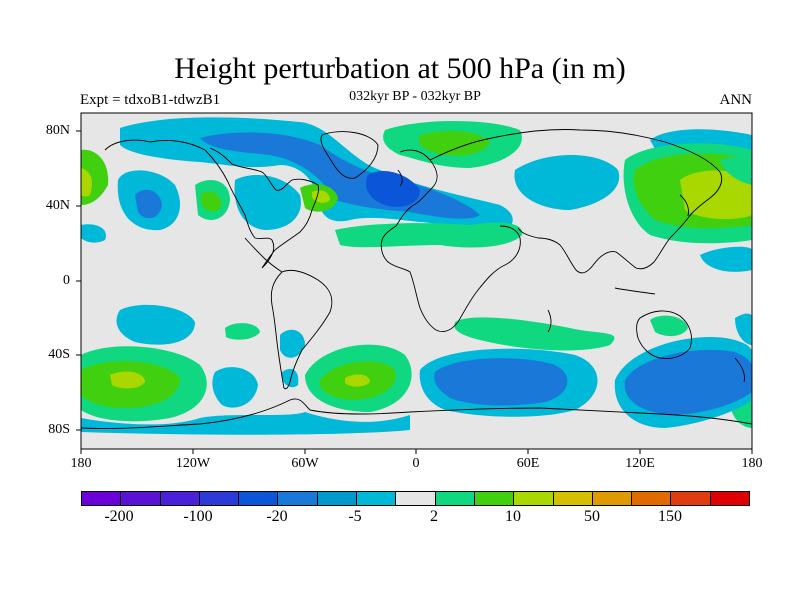 This screenshot has width=800, height=600. What do you see at coordinates (416, 463) in the screenshot?
I see `lon-label: 0` at bounding box center [416, 463].